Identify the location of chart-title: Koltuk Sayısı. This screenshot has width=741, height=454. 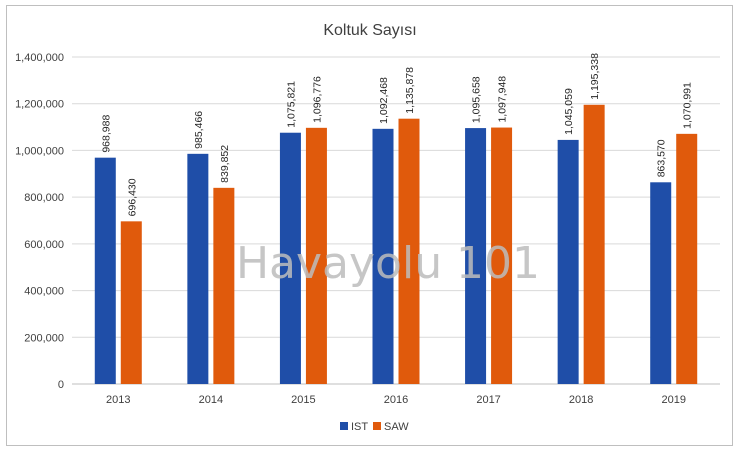
(369, 30).